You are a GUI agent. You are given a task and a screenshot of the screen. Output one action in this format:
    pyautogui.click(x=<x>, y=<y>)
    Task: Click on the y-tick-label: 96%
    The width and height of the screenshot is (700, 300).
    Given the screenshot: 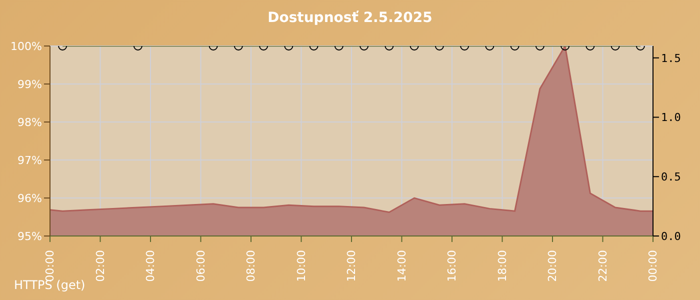 What is the action you would take?
    pyautogui.click(x=30, y=198)
    